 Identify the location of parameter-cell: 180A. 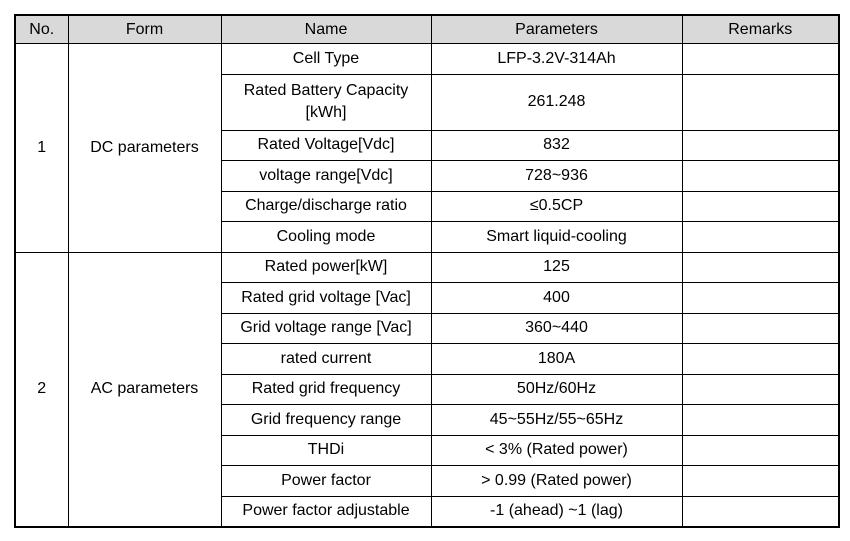
(556, 359).